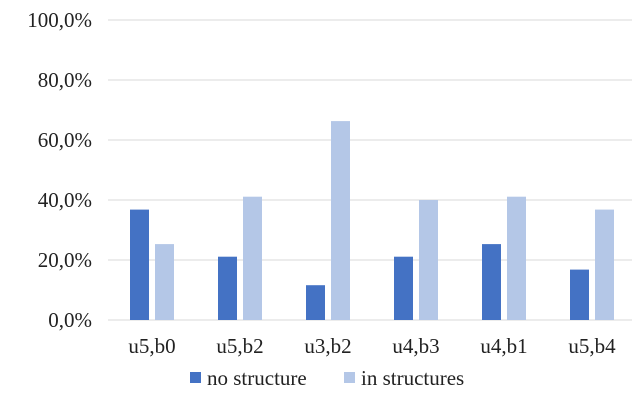 This screenshot has width=636, height=398. What do you see at coordinates (65, 80) in the screenshot?
I see `y-tick-label: 80,0%` at bounding box center [65, 80].